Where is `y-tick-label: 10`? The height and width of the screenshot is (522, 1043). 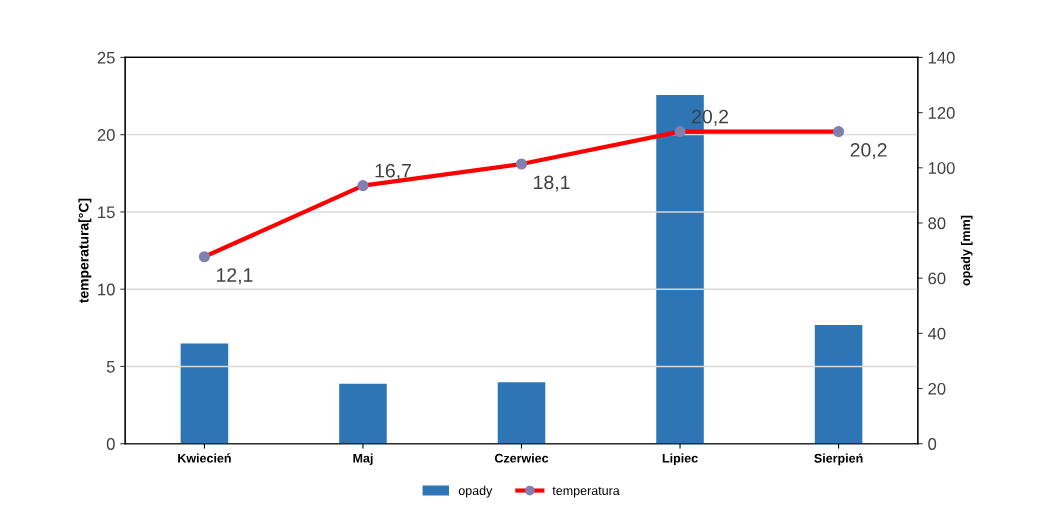
y-tick-label: 10 is located at coordinates (106, 289).